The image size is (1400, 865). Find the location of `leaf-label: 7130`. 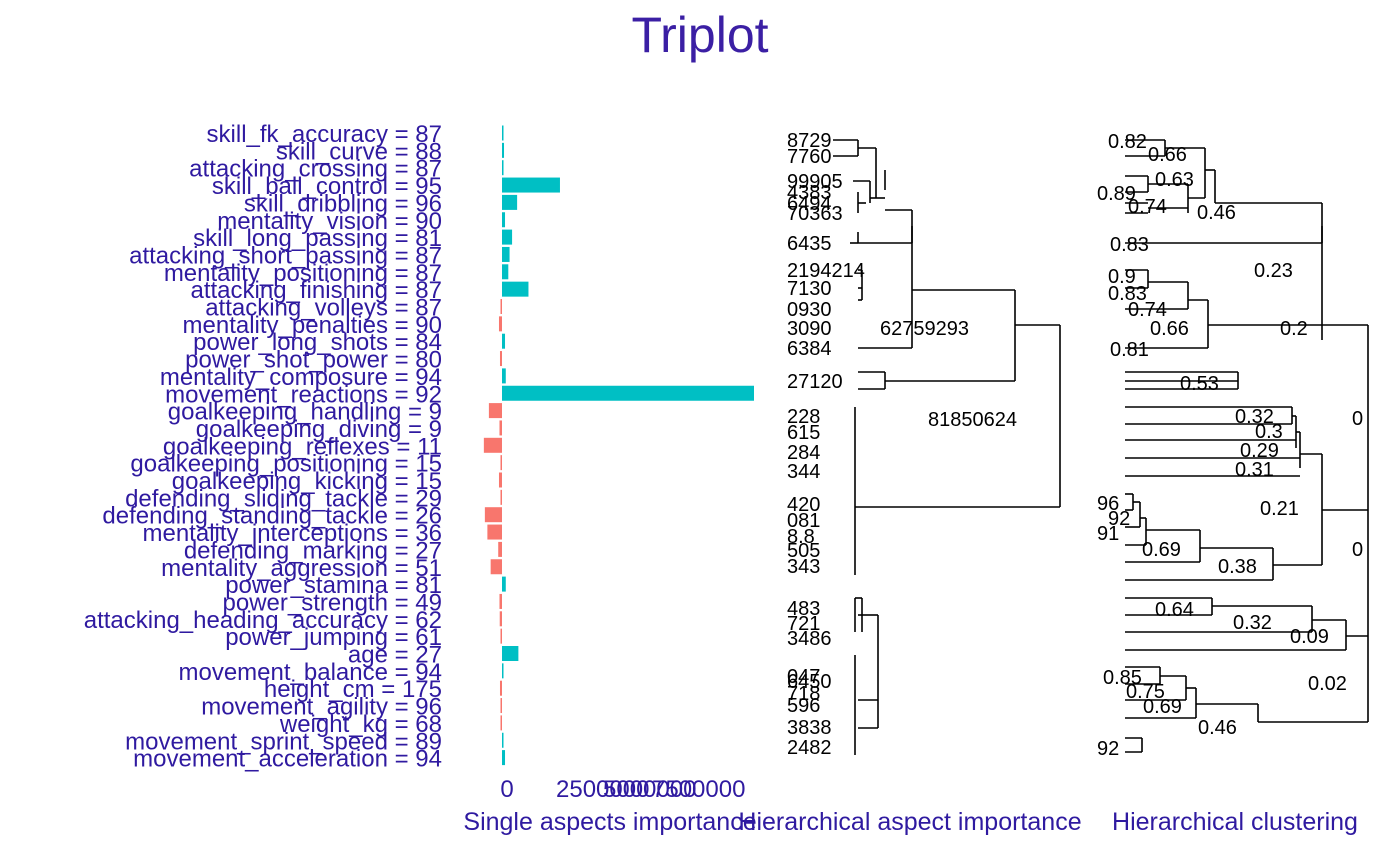

leaf-label: 7130 is located at coordinates (809, 289).